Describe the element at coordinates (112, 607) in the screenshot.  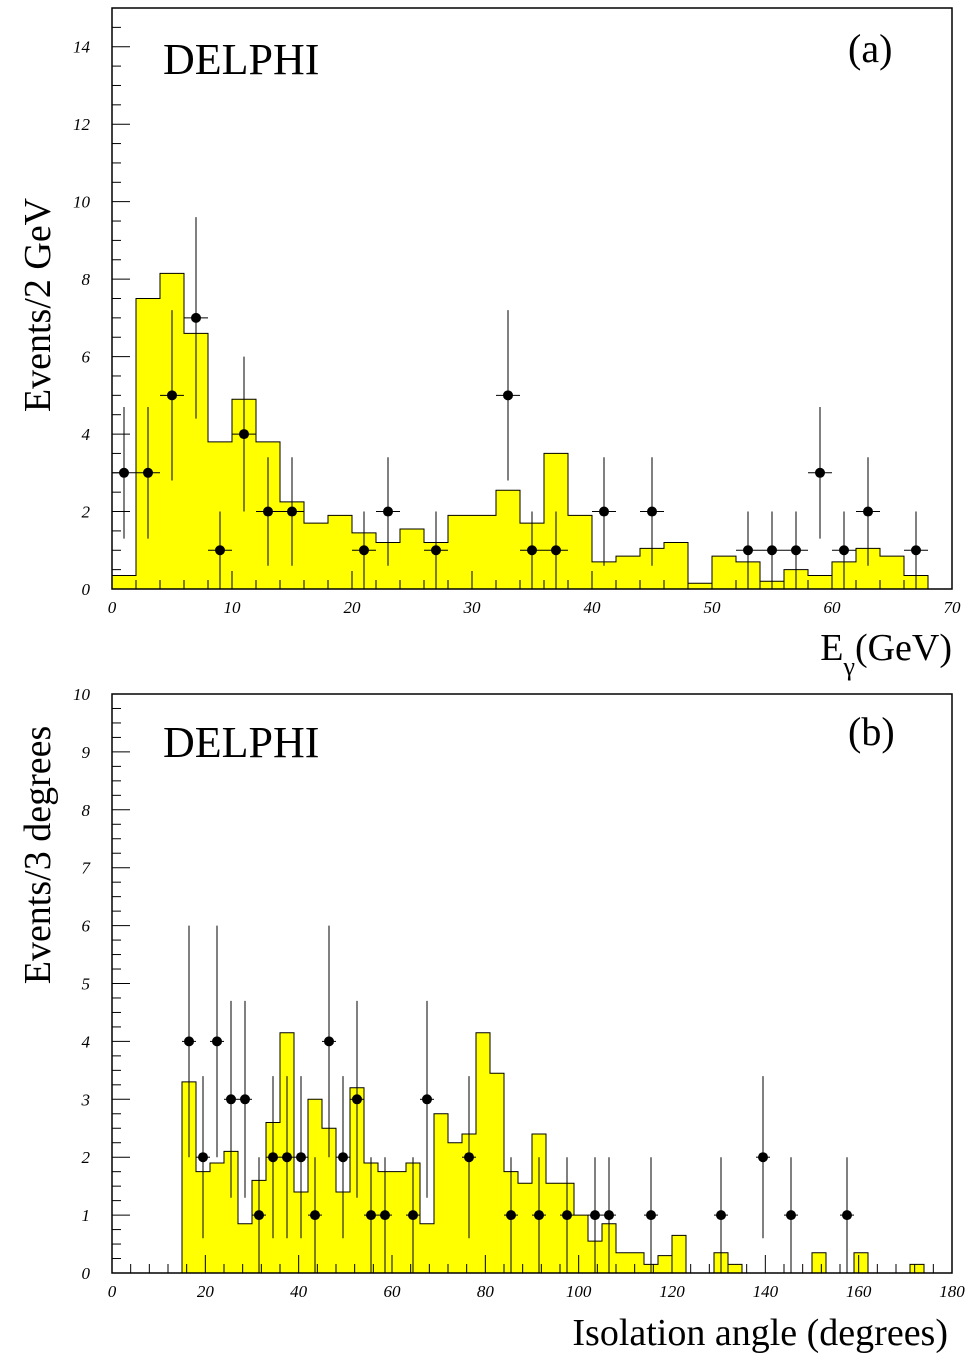
I see `panel-a-x-tick-label: 0` at that location.